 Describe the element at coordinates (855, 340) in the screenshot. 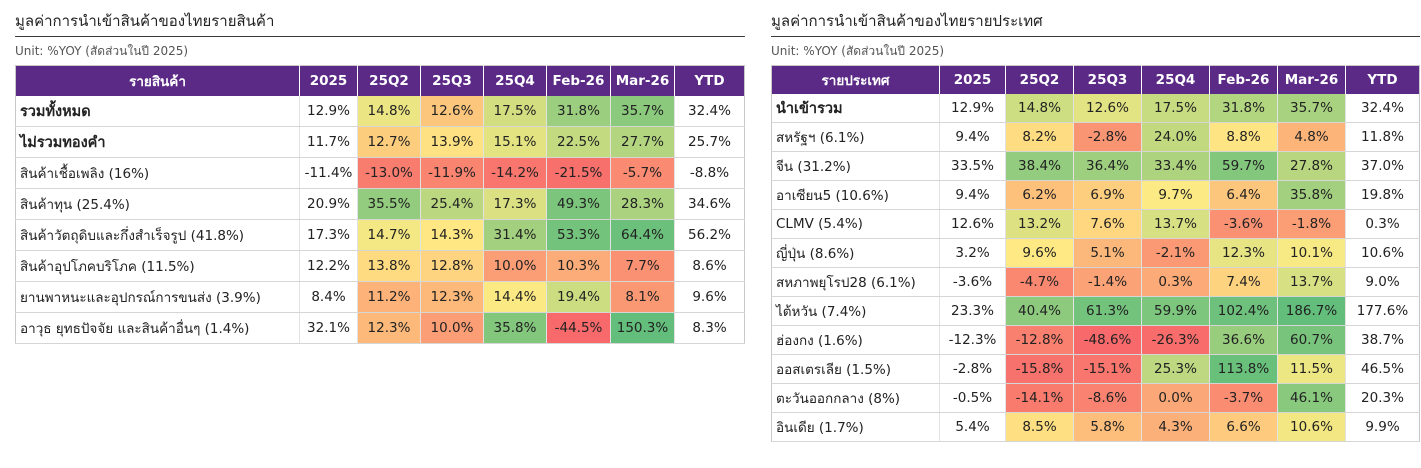

I see `row-label: ฮ่องกง (1.6%)` at that location.